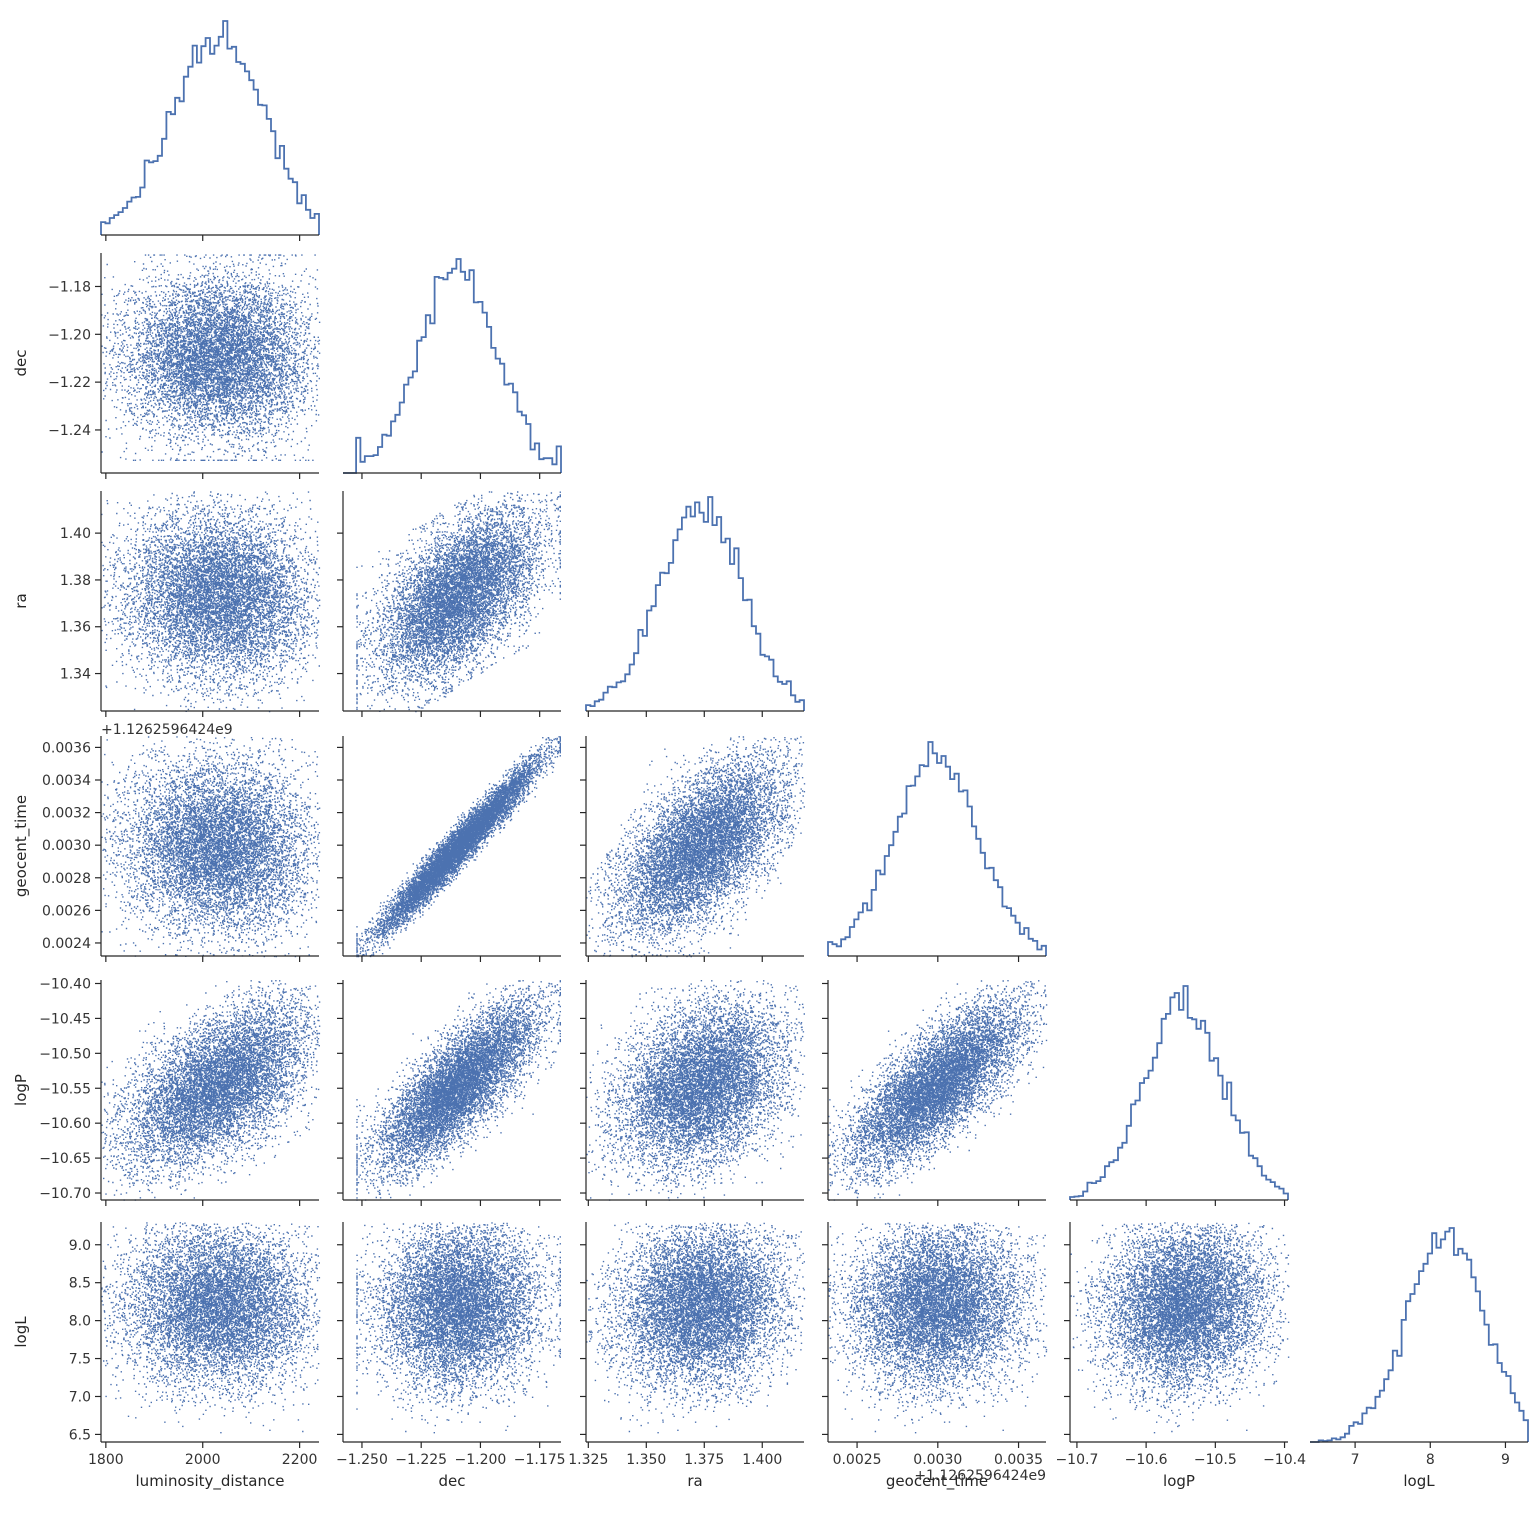 The height and width of the screenshot is (1514, 1538). What do you see at coordinates (75, 581) in the screenshot?
I see `y-tick-label: 1.38` at bounding box center [75, 581].